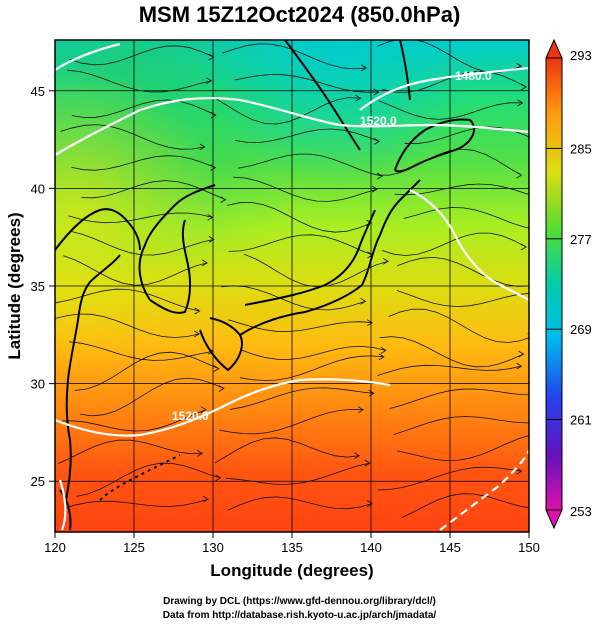 The height and width of the screenshot is (625, 599). Describe the element at coordinates (581, 420) in the screenshot. I see `colorbar-label: 261` at that location.